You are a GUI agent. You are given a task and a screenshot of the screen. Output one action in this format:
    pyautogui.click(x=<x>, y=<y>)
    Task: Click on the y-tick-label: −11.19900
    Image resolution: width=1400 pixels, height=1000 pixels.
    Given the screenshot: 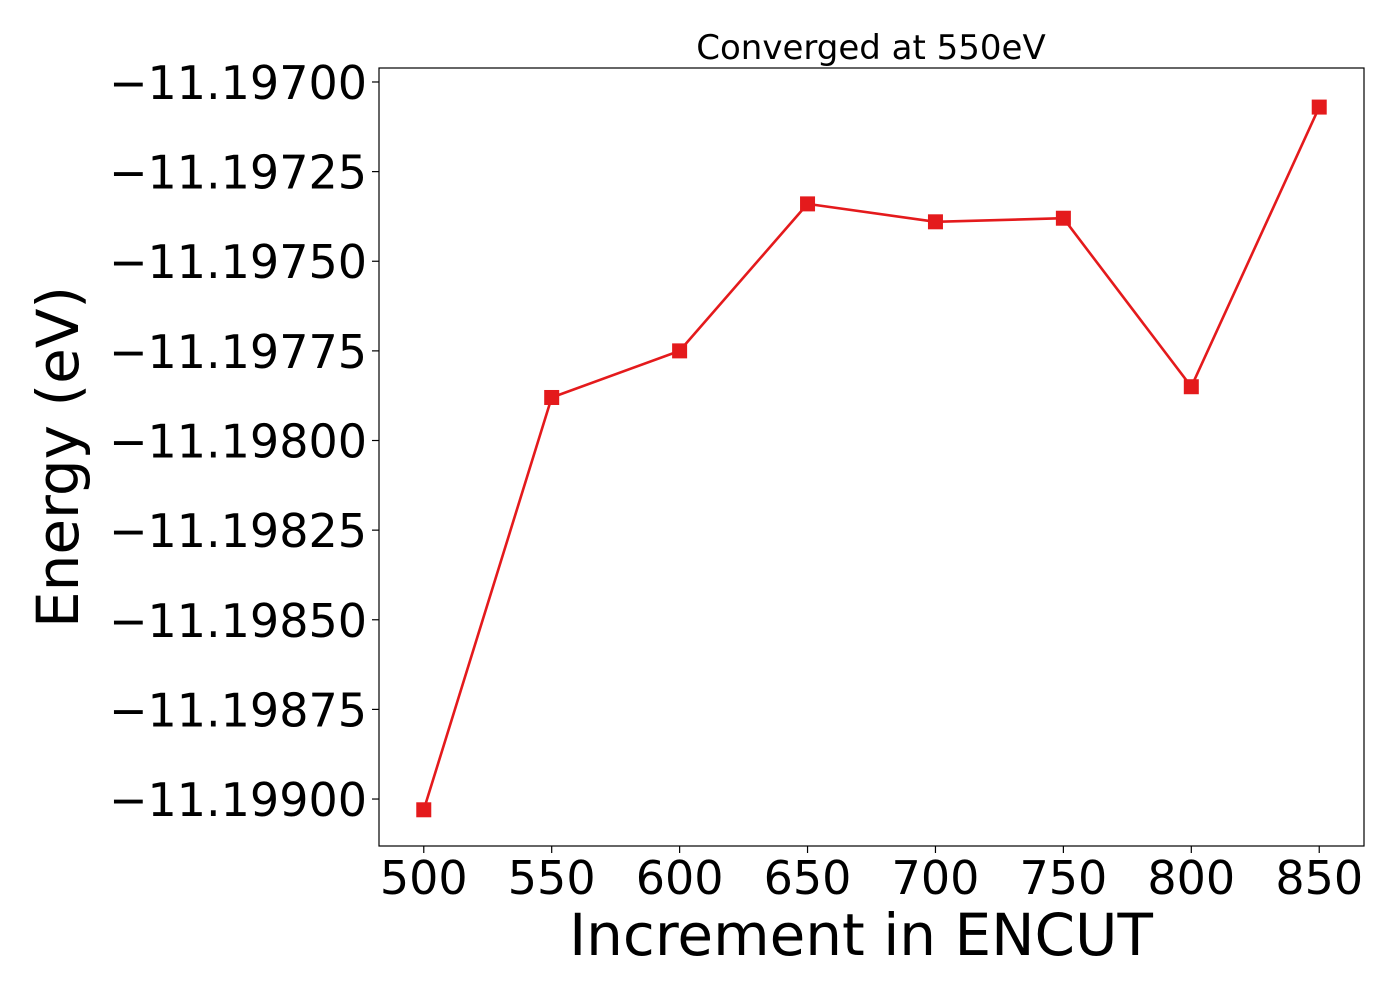 What is the action you would take?
    pyautogui.click(x=238, y=800)
    